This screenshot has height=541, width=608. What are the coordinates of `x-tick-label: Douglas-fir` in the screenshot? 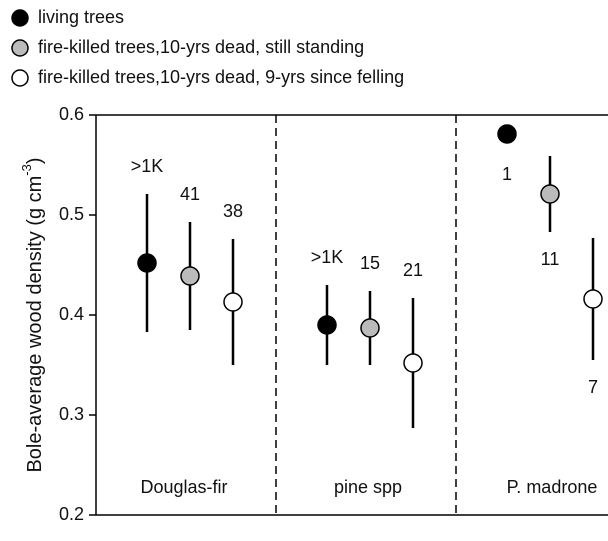 It's located at (183, 487).